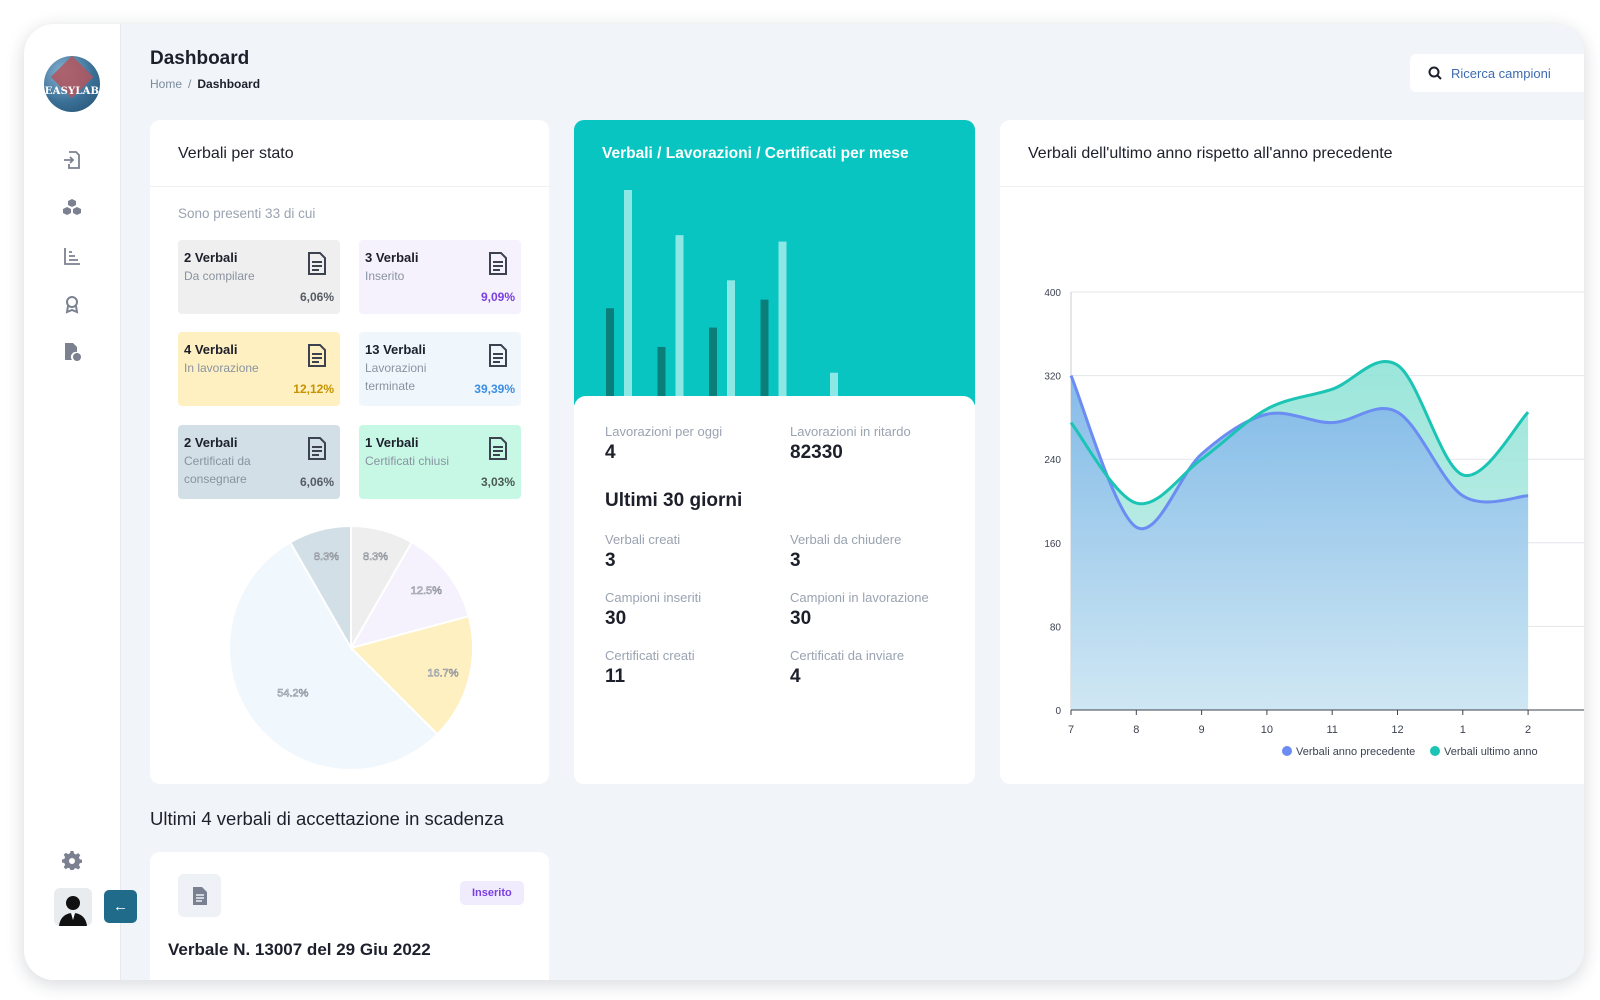  I want to click on x-tick-label: 12, so click(1397, 730).